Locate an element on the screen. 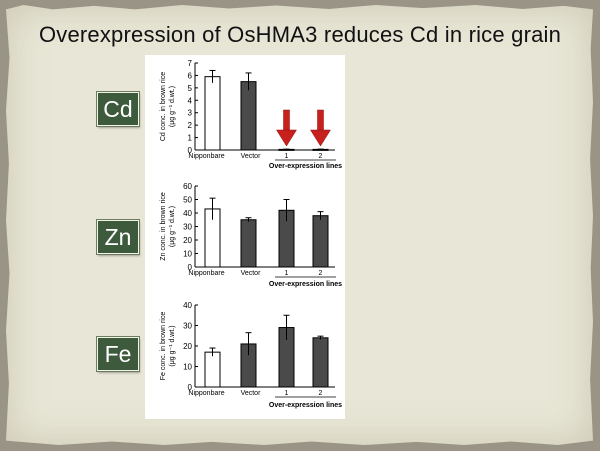 The height and width of the screenshot is (451, 600). badge-fe: Fe is located at coordinates (118, 354).